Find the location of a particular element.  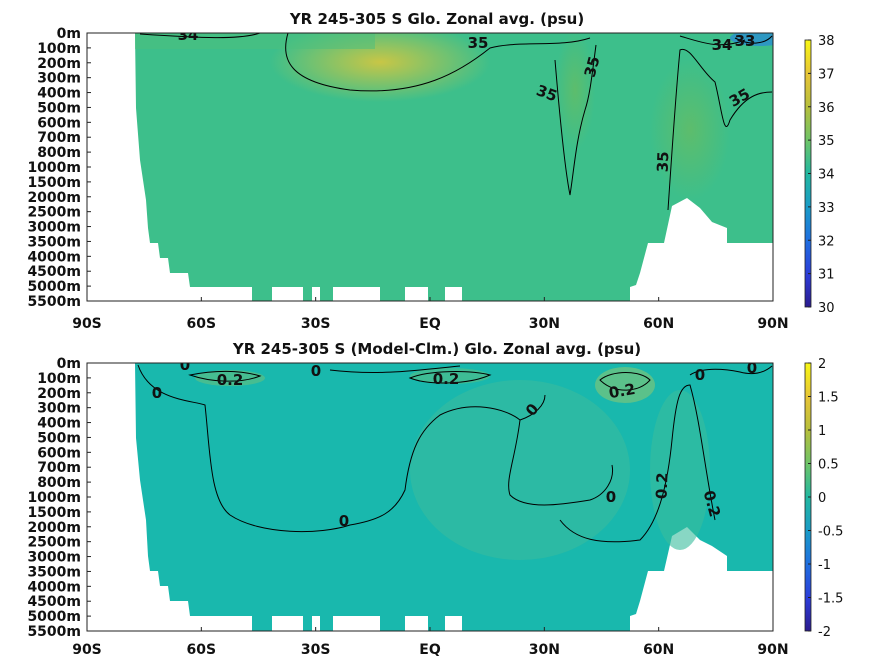

y-tick-label: 5000m is located at coordinates (54, 617).